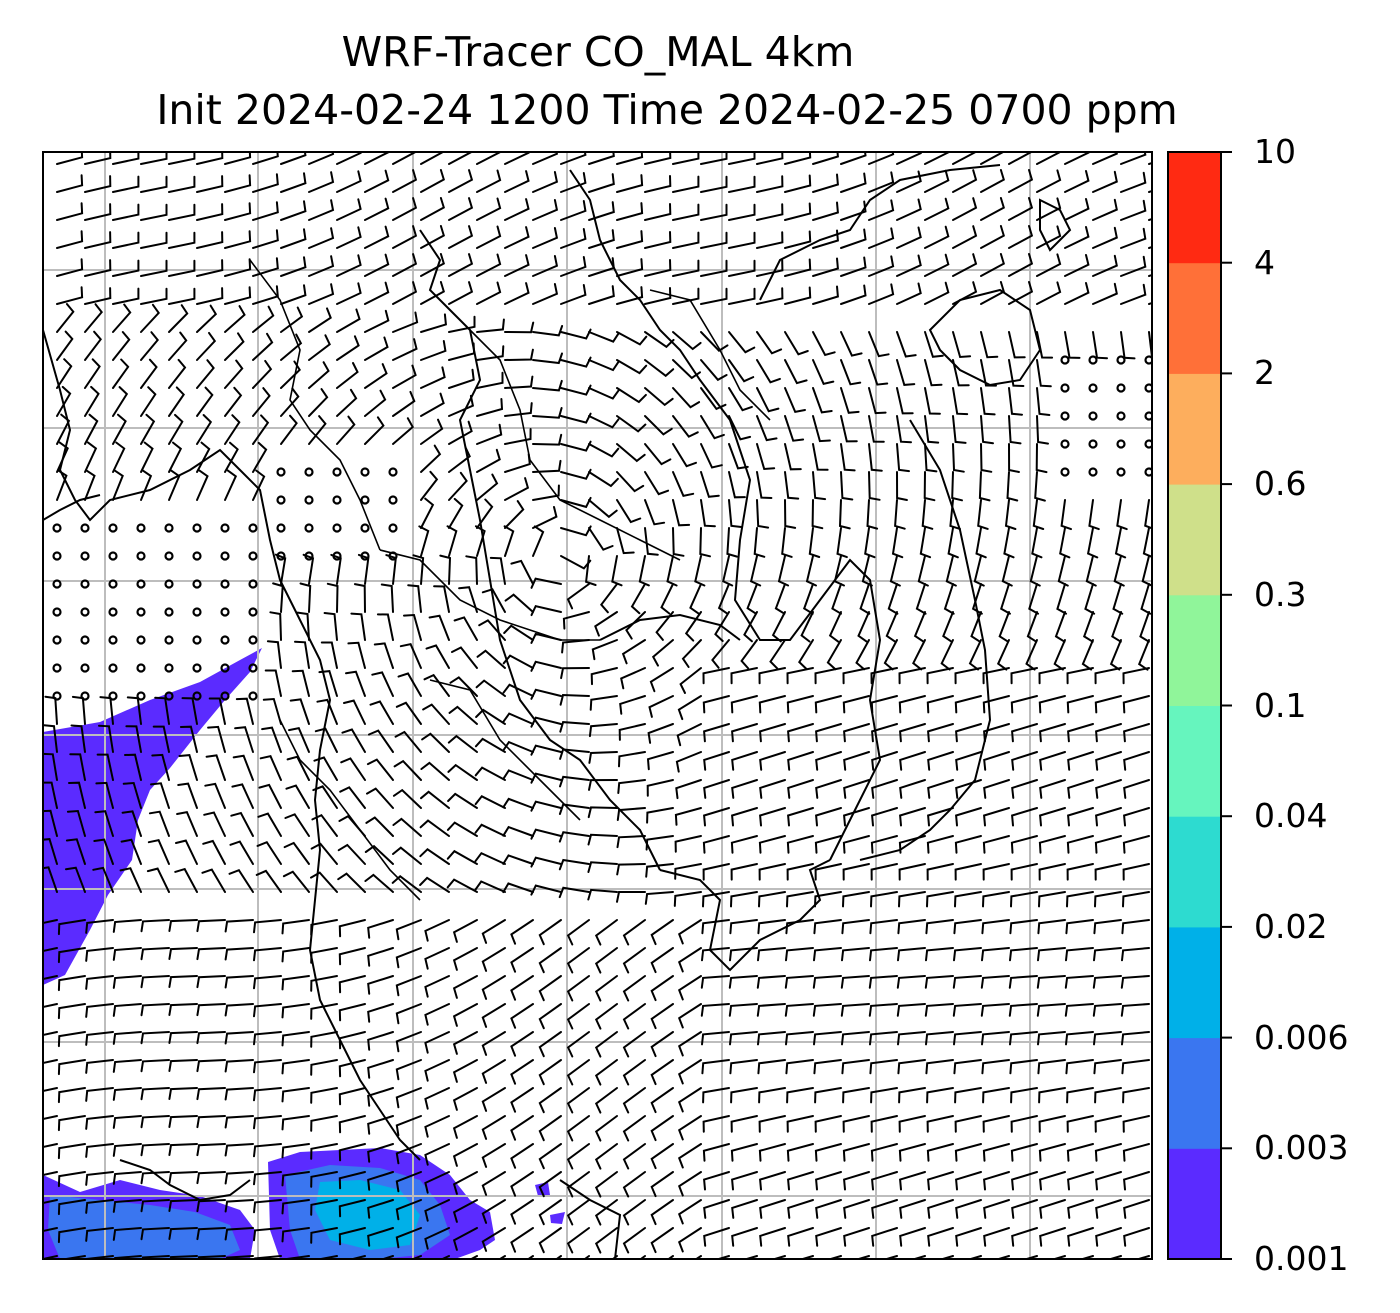 Image resolution: width=1400 pixels, height=1313 pixels. Describe the element at coordinates (1264, 373) in the screenshot. I see `colorbar-tick-label: 2` at that location.